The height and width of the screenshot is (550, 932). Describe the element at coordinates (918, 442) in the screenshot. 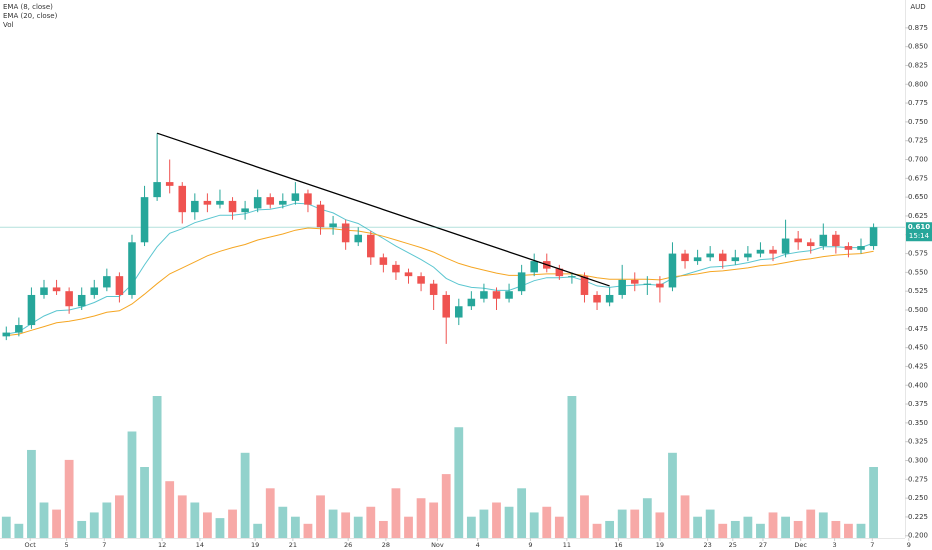

I see `y-tick-label: 0.325` at that location.